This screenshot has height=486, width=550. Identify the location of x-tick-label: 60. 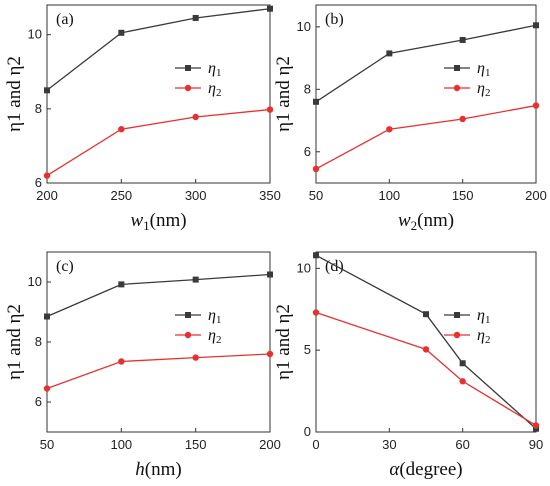
(462, 444).